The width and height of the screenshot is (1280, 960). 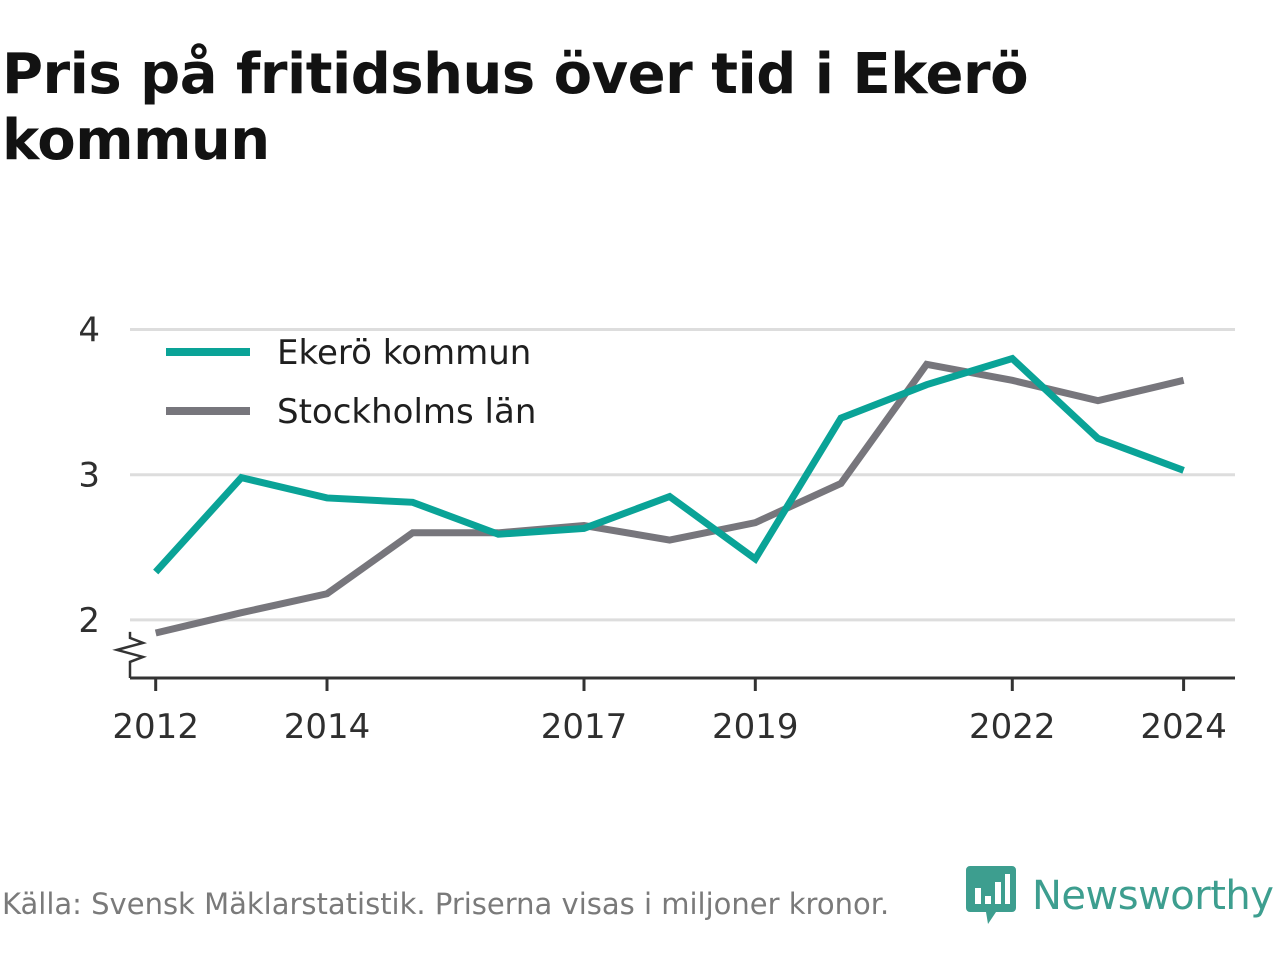 What do you see at coordinates (1153, 896) in the screenshot?
I see `brand-name: Newsworthy` at bounding box center [1153, 896].